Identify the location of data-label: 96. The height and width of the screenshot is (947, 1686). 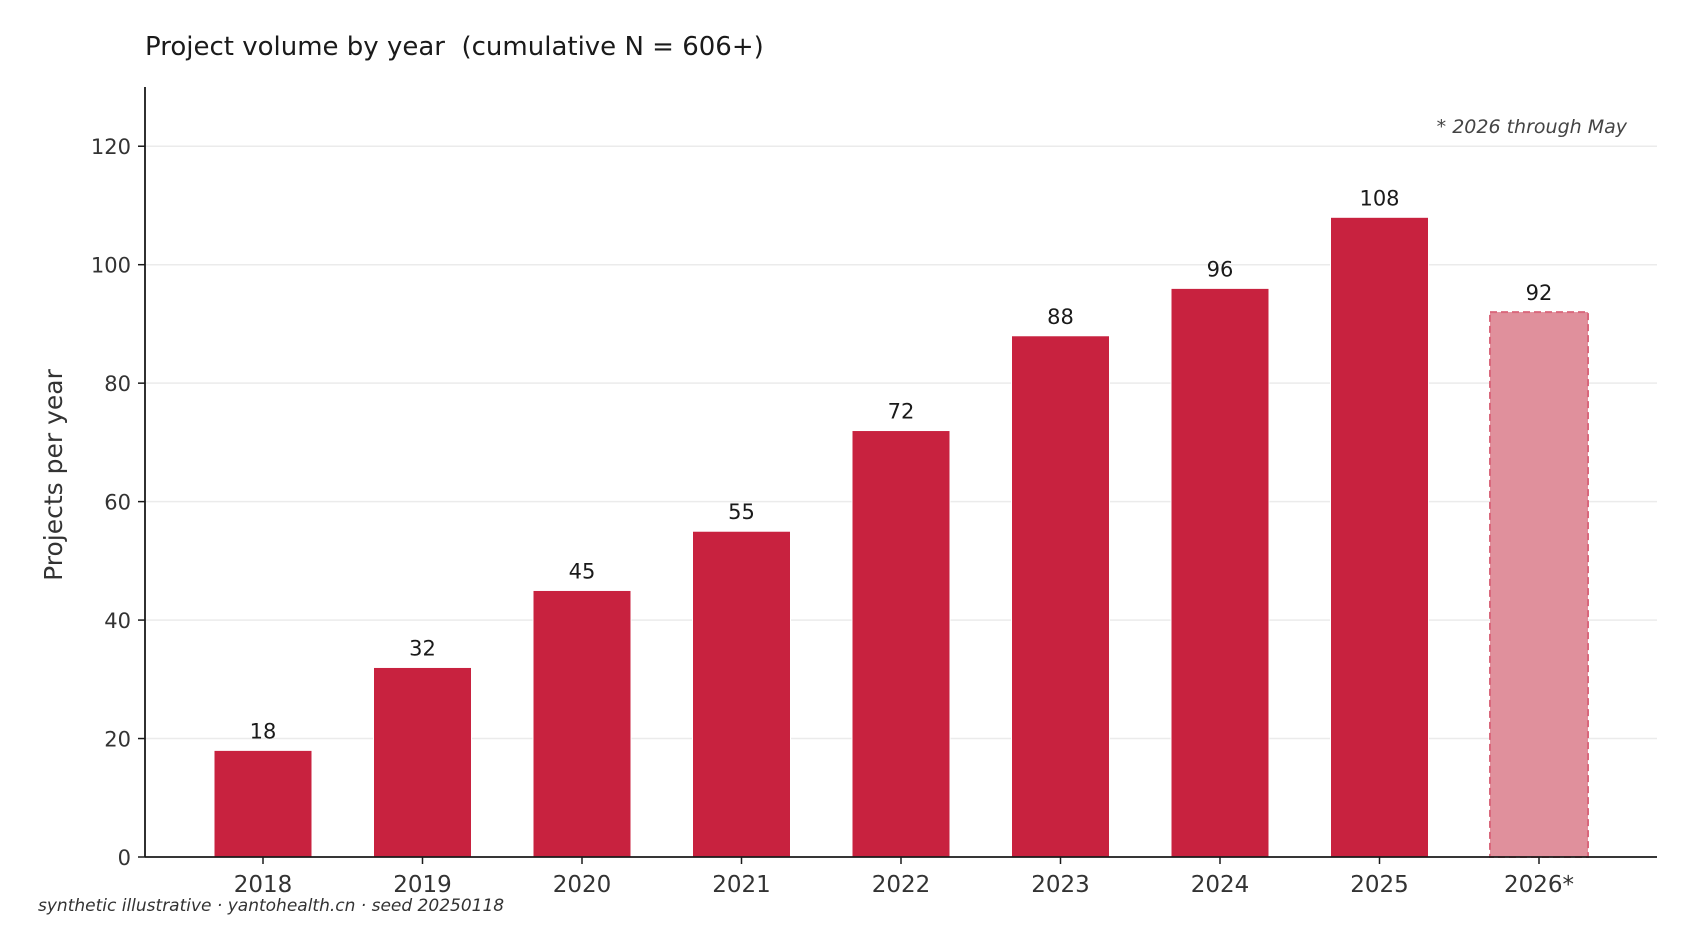
(1220, 269).